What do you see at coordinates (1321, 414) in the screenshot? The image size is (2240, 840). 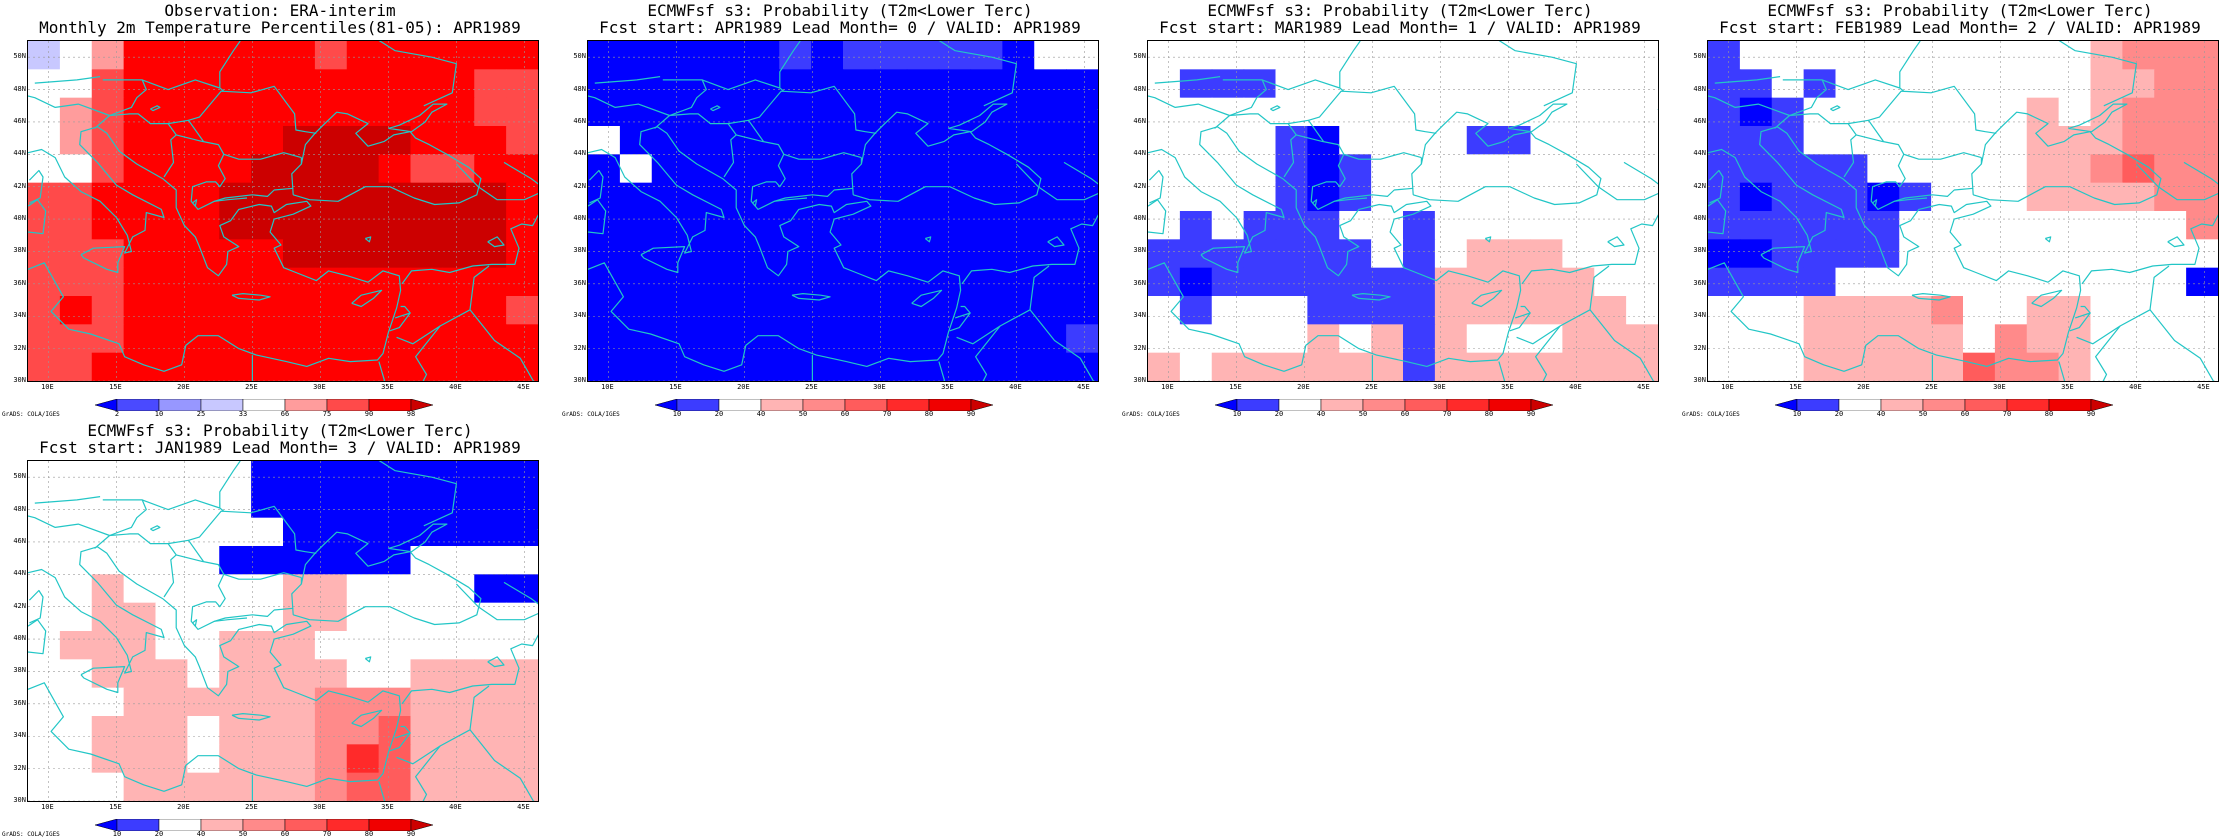 I see `colorbar-label: 40` at bounding box center [1321, 414].